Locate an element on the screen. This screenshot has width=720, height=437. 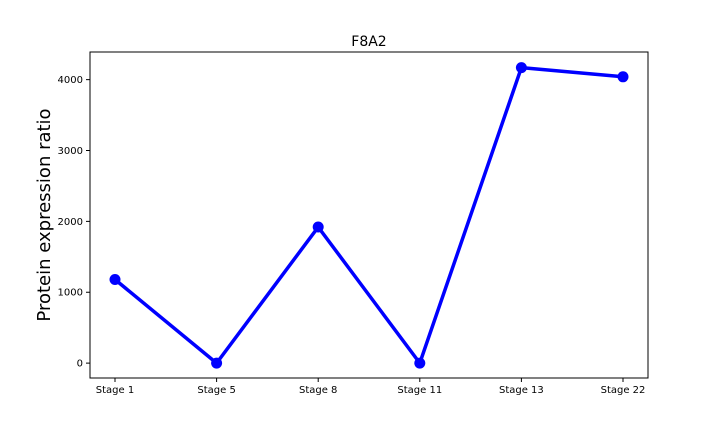
y-tick-label: 3000 is located at coordinates (70, 151).